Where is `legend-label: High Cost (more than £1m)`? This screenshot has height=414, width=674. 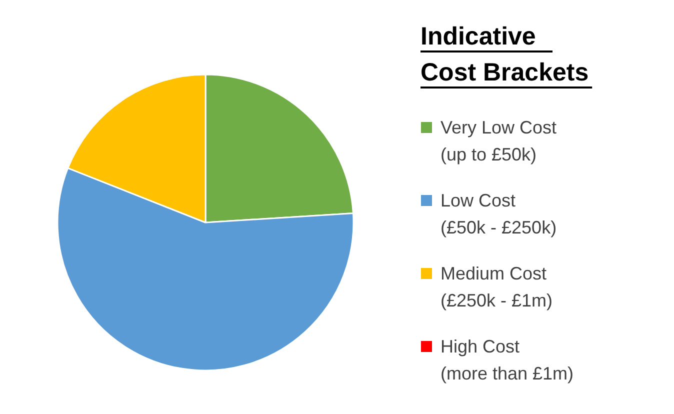
legend-label: High Cost (more than £1m) is located at coordinates (507, 360).